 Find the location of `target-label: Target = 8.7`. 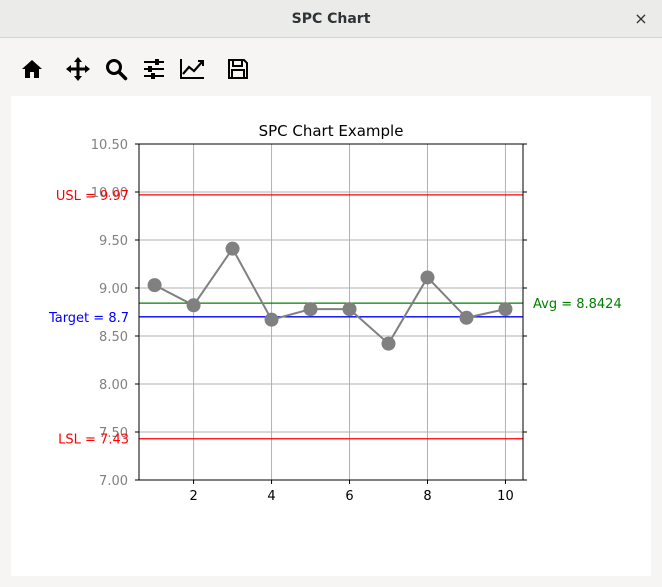

target-label: Target = 8.7 is located at coordinates (88, 318).